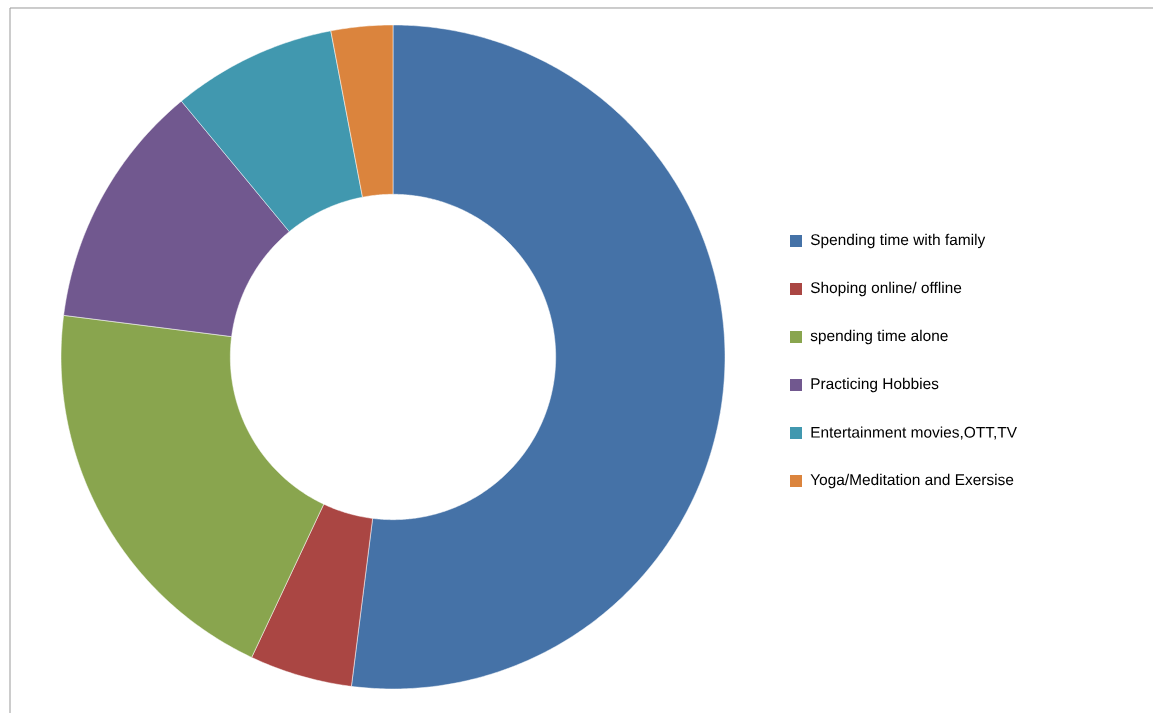  What do you see at coordinates (914, 433) in the screenshot?
I see `legend-label: Entertainment movies,OTT,TV` at bounding box center [914, 433].